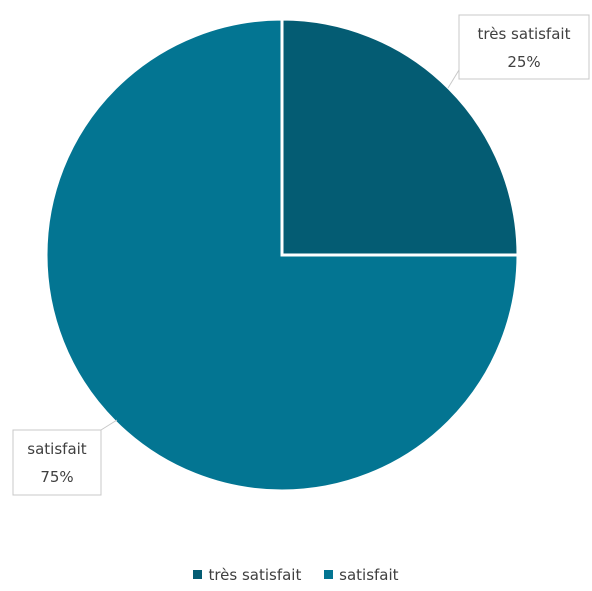  I want to click on data-label-category-satisfait: satisfait, so click(57, 449).